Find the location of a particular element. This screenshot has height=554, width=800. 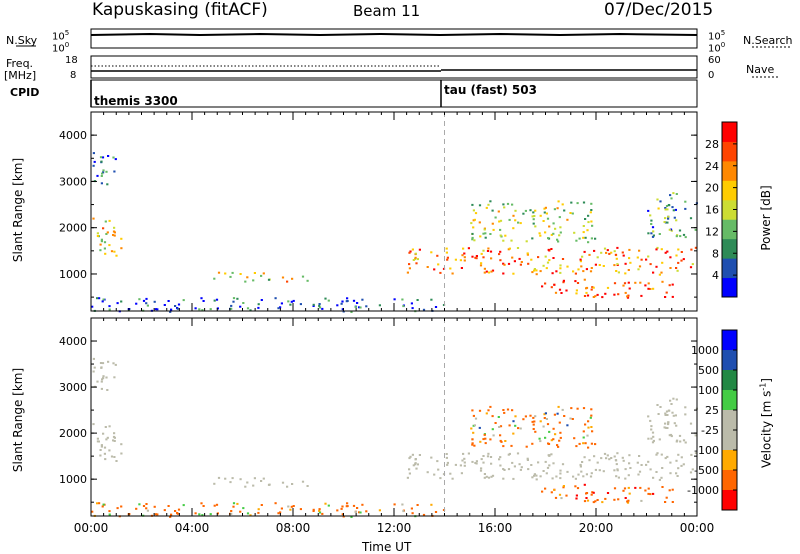

freq-unit-label: [MHz] is located at coordinates (20, 75).